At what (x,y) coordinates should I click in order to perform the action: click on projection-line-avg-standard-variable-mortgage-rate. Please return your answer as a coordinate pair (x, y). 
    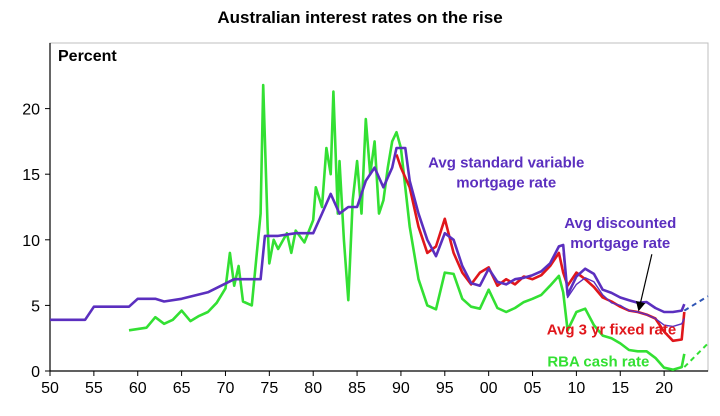
    Looking at the image, I should click on (696, 303).